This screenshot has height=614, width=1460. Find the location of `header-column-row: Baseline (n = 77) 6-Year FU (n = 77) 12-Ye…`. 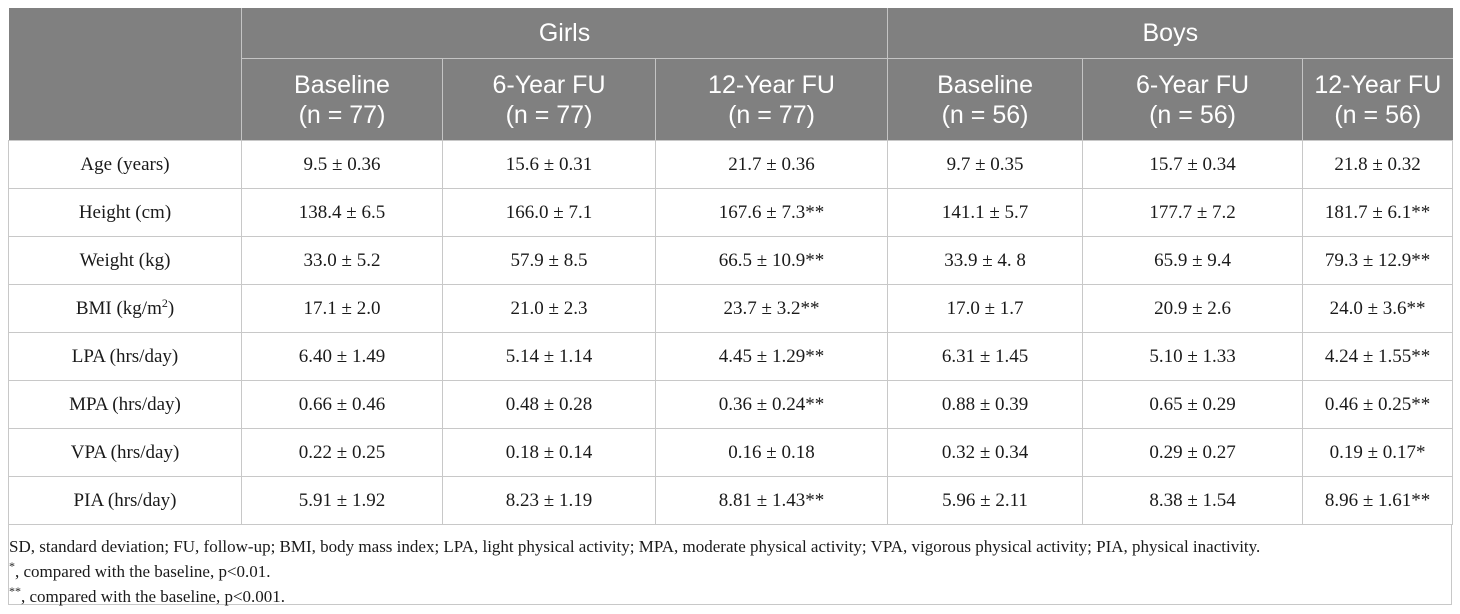

header-column-row: Baseline (n = 77) 6-Year FU (n = 77) 12-Ye… is located at coordinates (731, 99).